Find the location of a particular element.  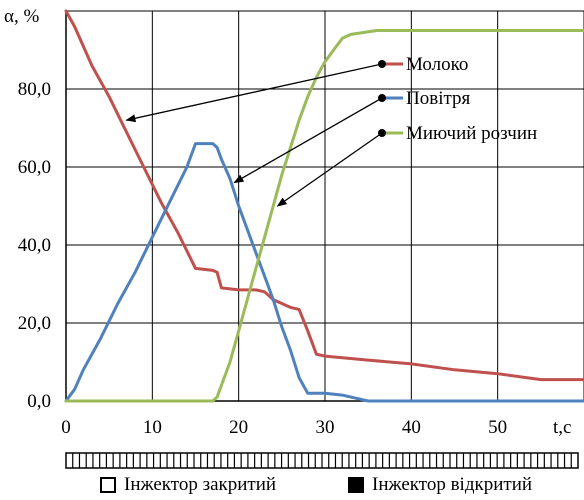

y-tick-label: 60,0 is located at coordinates (34, 167).